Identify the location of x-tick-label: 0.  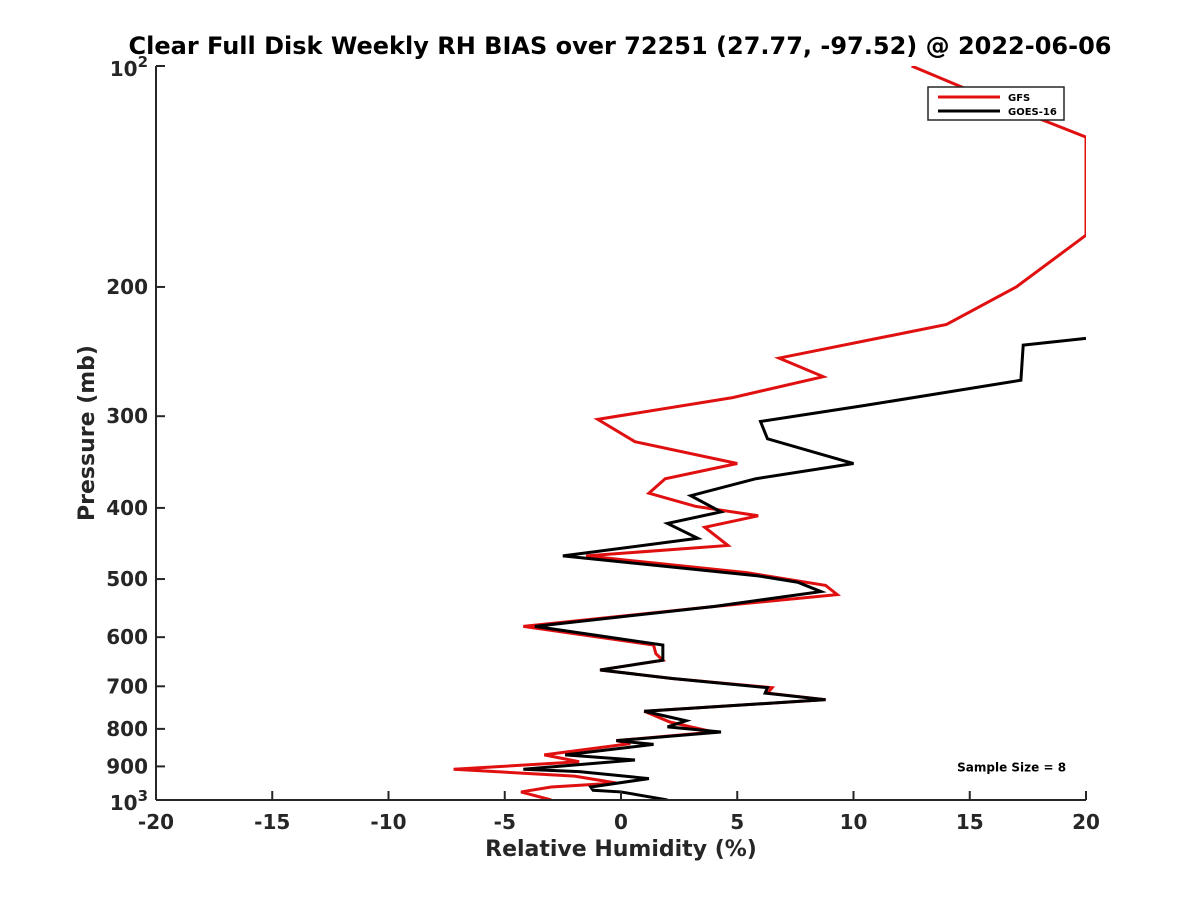
(621, 822).